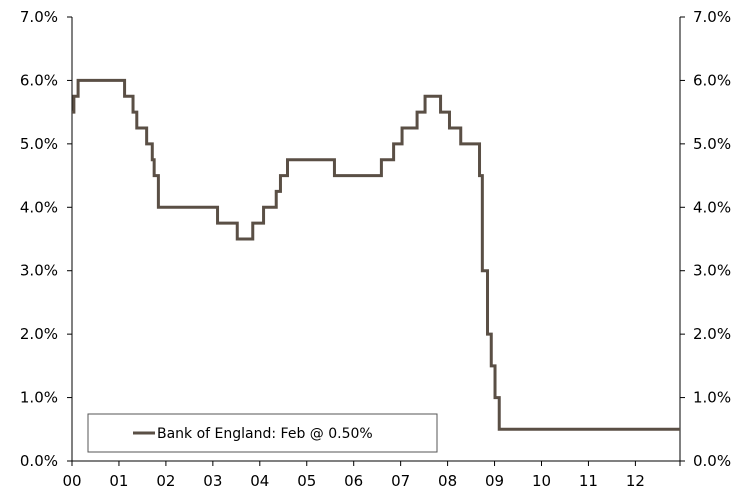 This screenshot has width=754, height=491. Describe the element at coordinates (494, 481) in the screenshot. I see `x-tick-label: 09` at that location.